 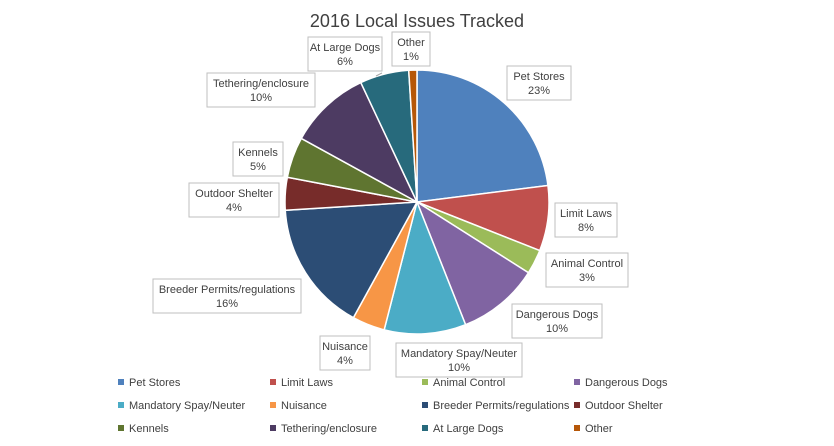 I want to click on legend-label: Nuisance, so click(x=304, y=406).